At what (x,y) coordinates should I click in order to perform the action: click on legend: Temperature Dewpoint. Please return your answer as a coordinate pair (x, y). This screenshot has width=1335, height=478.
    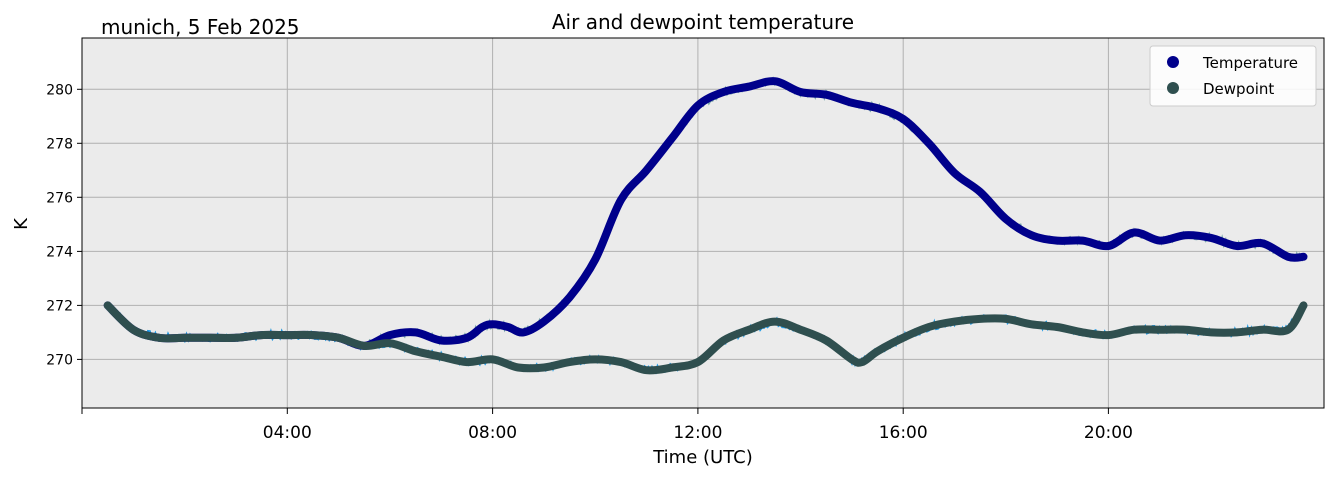
    Looking at the image, I should click on (1233, 76).